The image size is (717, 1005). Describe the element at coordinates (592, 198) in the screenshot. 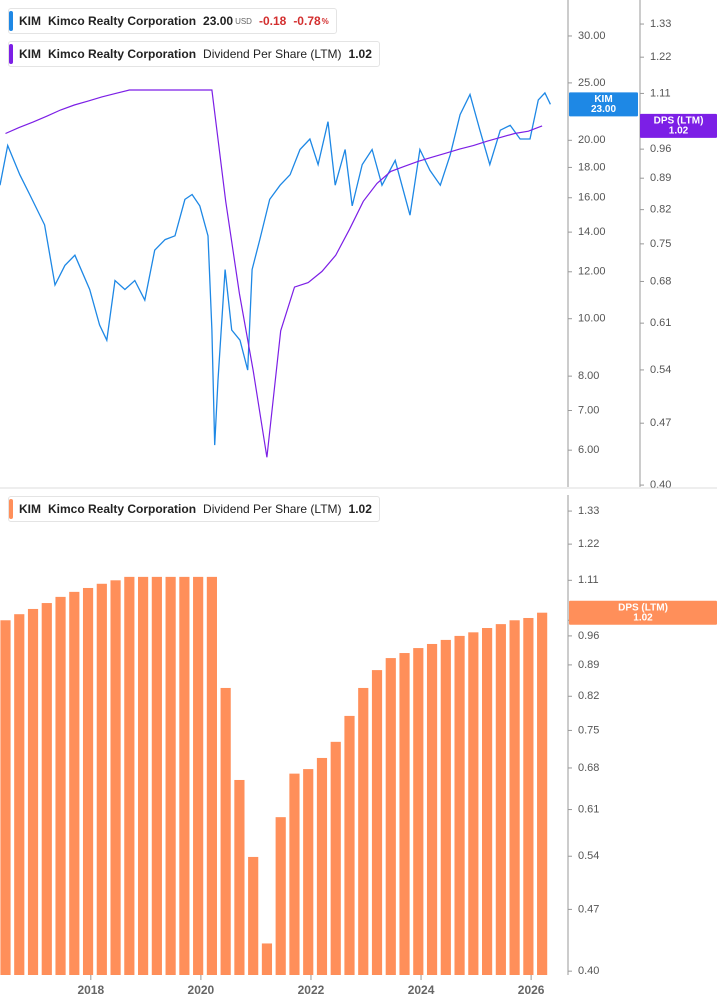

I see `y-tick-label: 16.00` at that location.